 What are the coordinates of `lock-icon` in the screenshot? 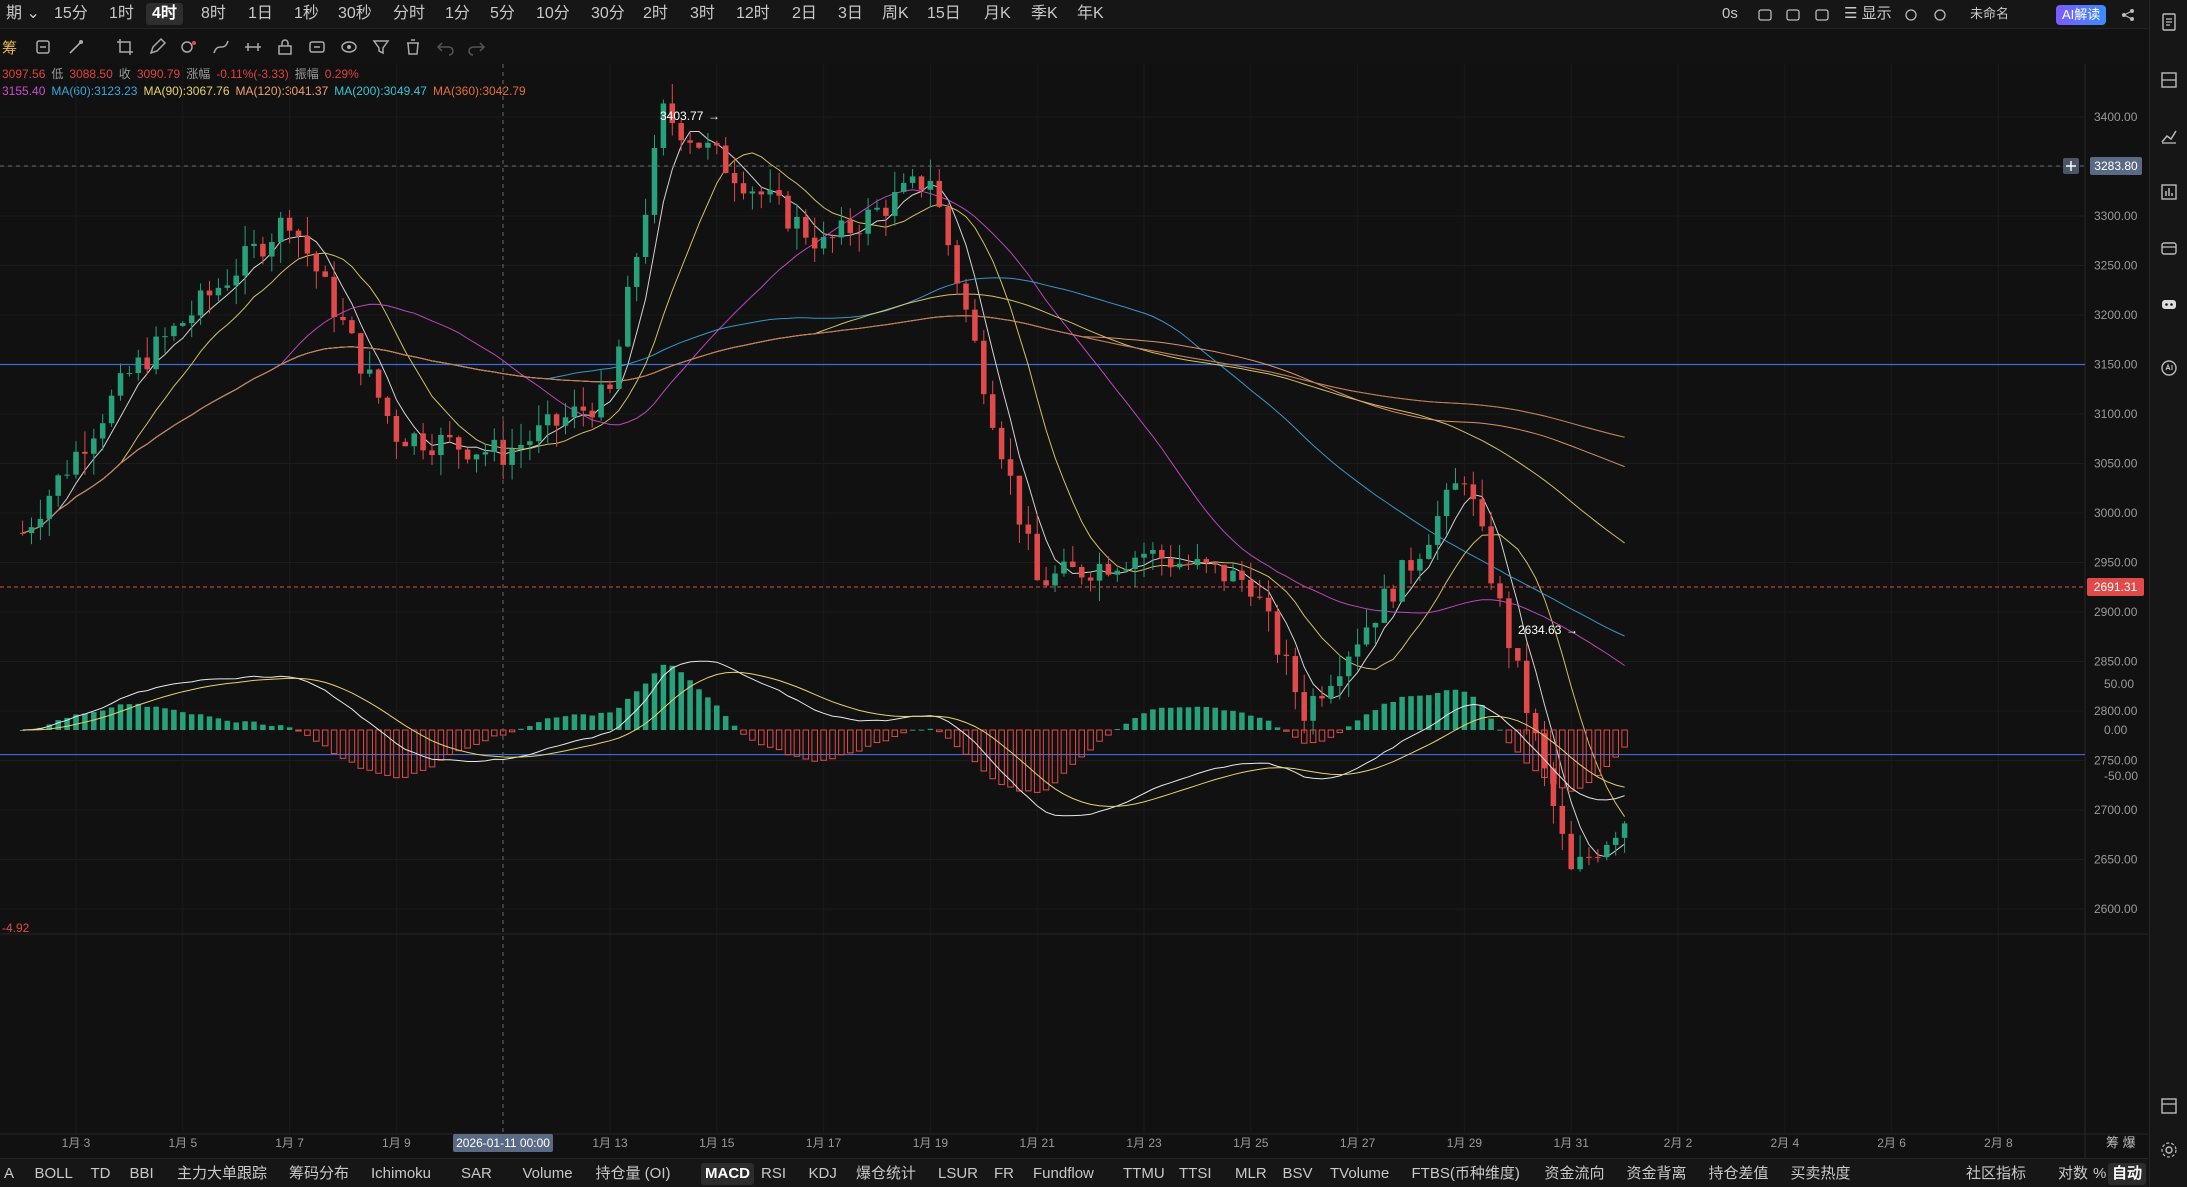 It's located at (285, 47).